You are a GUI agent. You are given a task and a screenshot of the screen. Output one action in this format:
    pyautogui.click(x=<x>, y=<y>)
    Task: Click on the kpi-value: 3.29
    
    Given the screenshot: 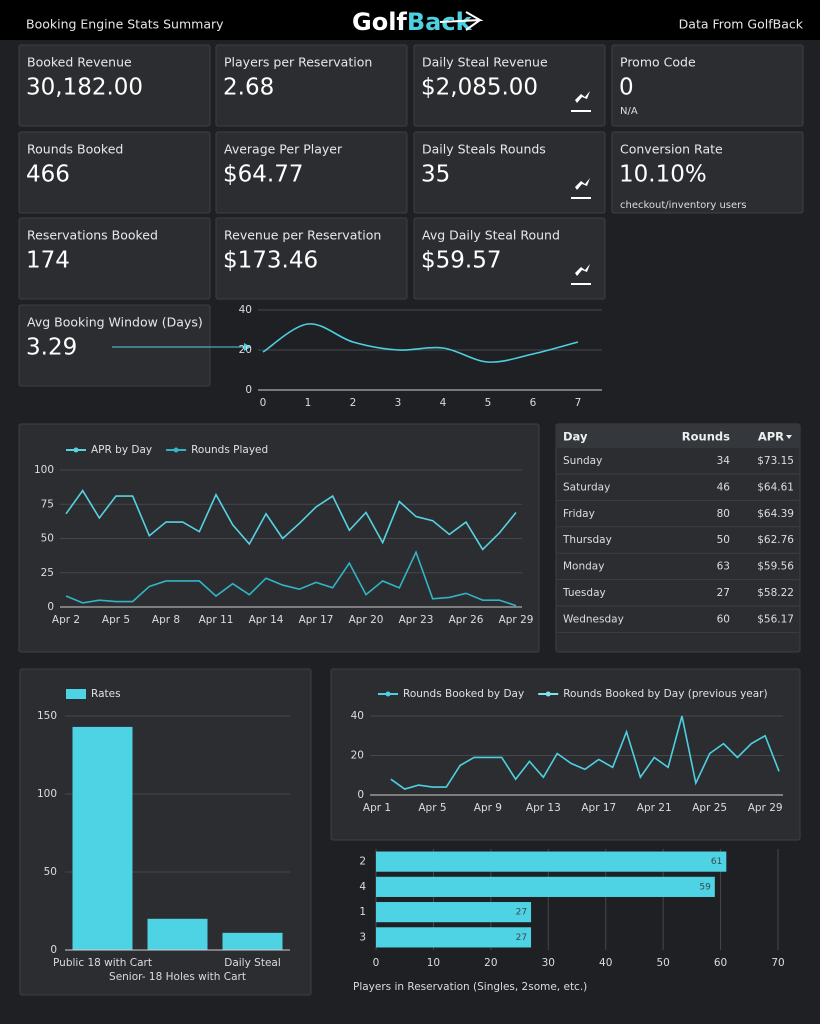 What is the action you would take?
    pyautogui.click(x=51, y=348)
    